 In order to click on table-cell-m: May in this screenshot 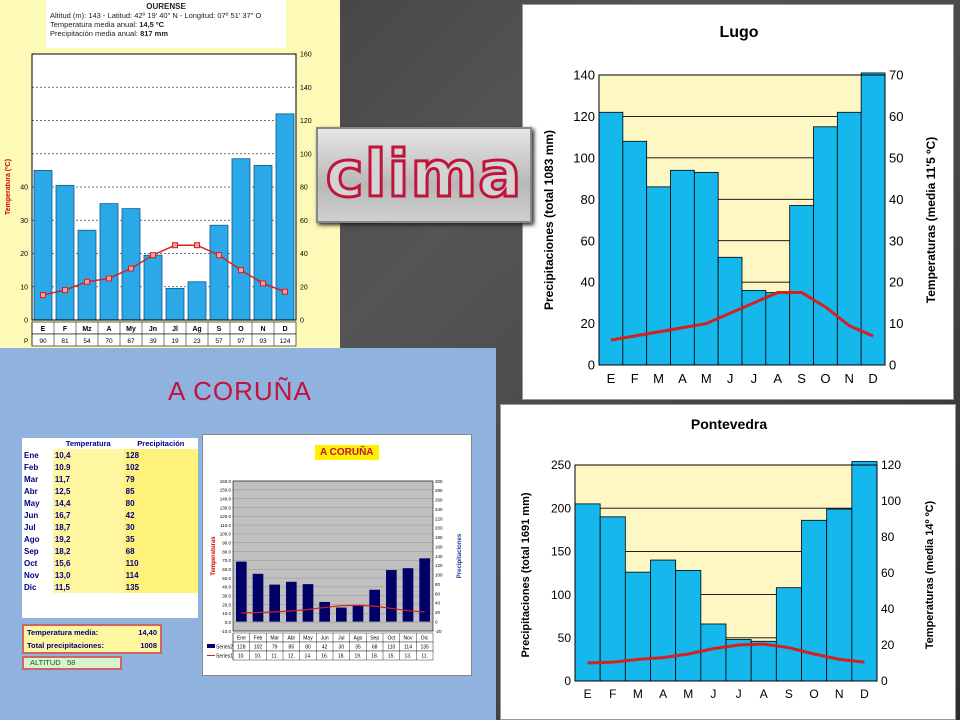, I will do `click(32, 503)`.